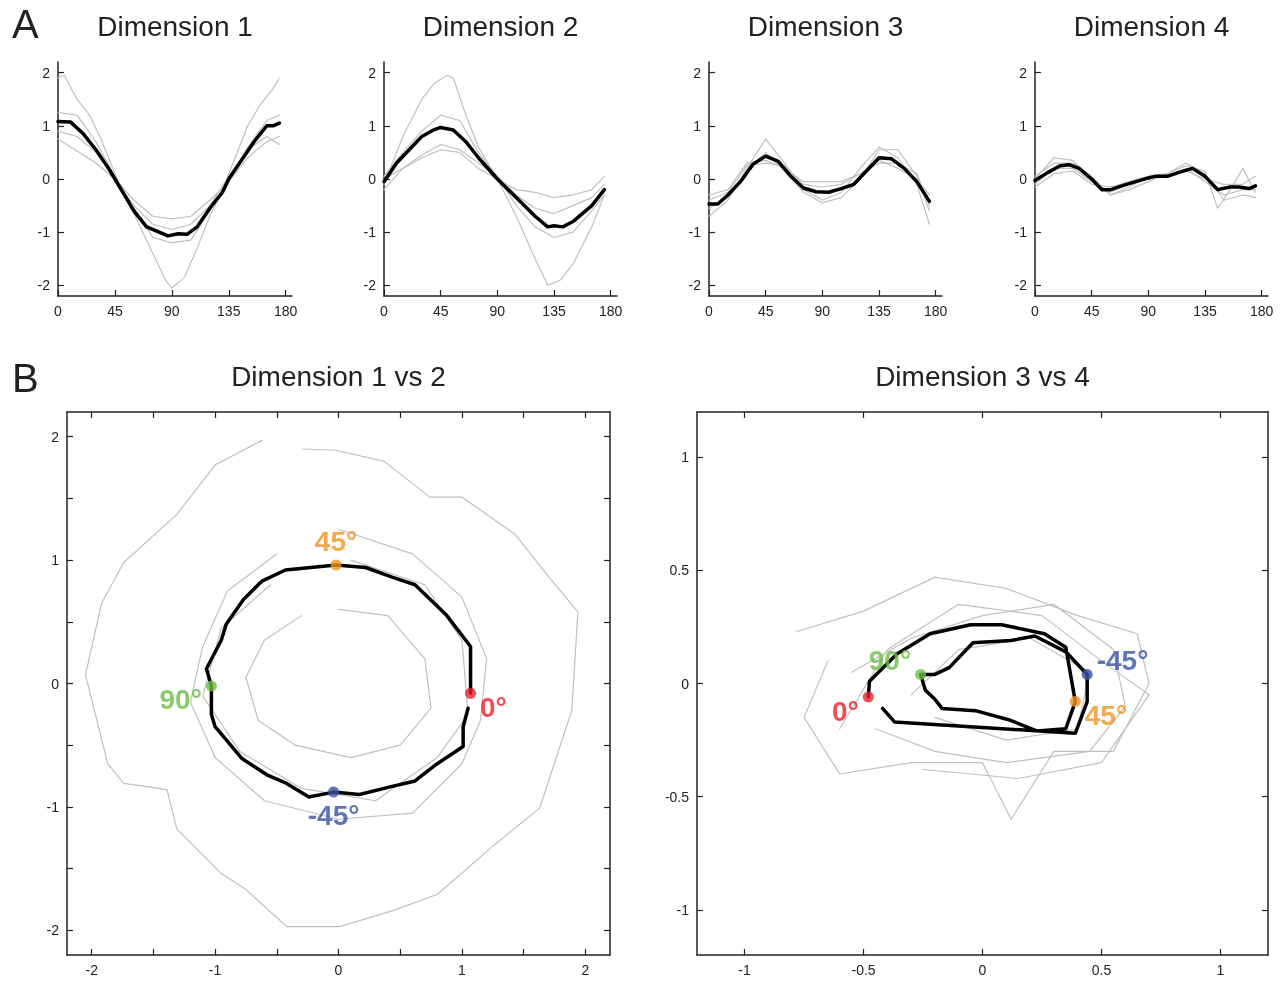 The width and height of the screenshot is (1287, 984). Describe the element at coordinates (1151, 26) in the screenshot. I see `chart-title: Dimension 4` at that location.